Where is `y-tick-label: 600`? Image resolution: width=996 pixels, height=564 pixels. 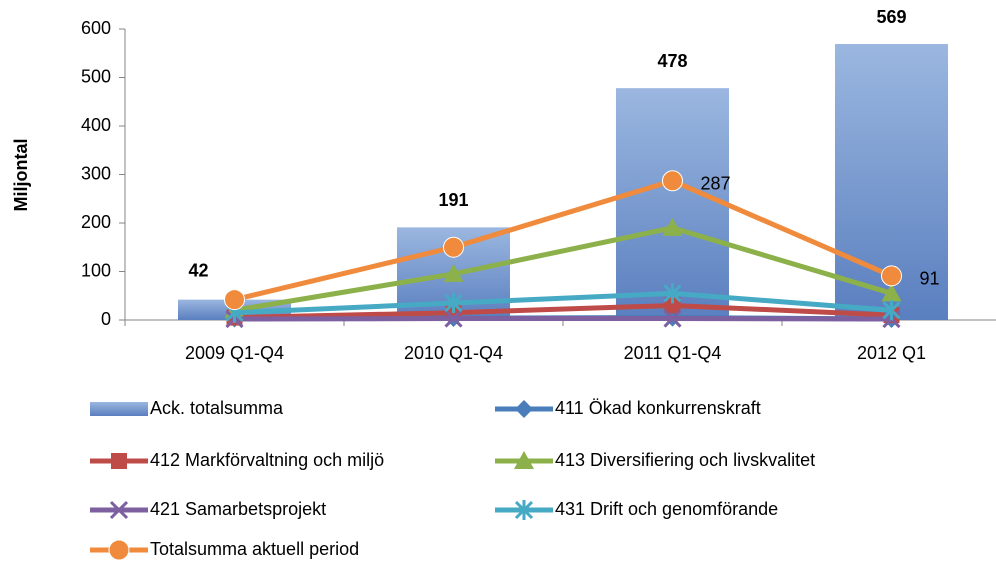 y-tick-label: 600 is located at coordinates (96, 28).